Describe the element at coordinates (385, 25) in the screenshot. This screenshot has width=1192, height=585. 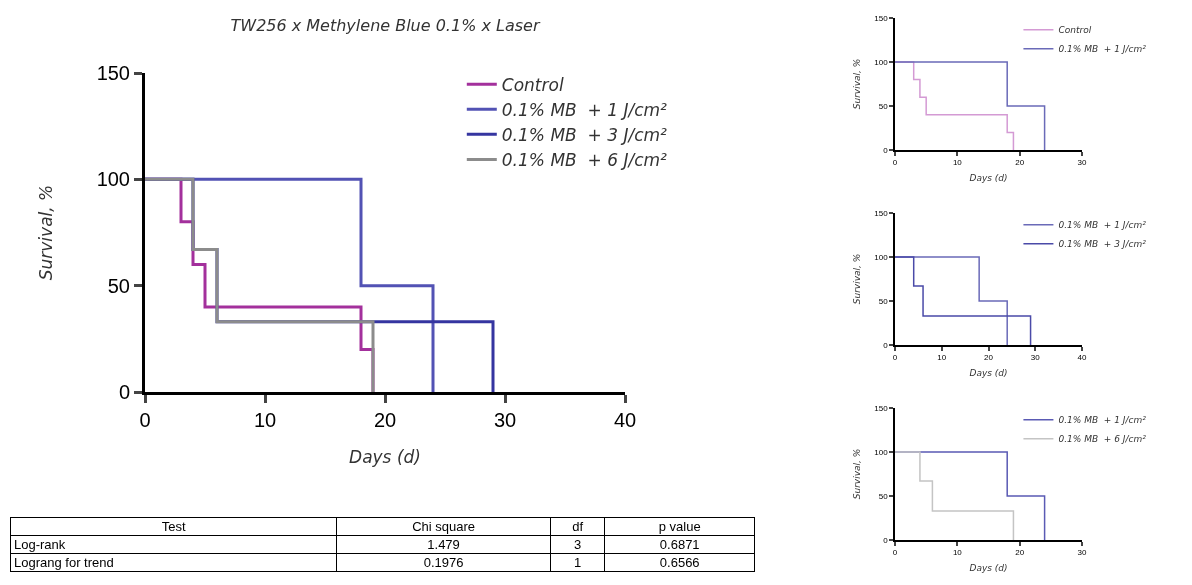
I see `chart-title: TW256 x Methylene Blue 0.1% x Laser` at that location.